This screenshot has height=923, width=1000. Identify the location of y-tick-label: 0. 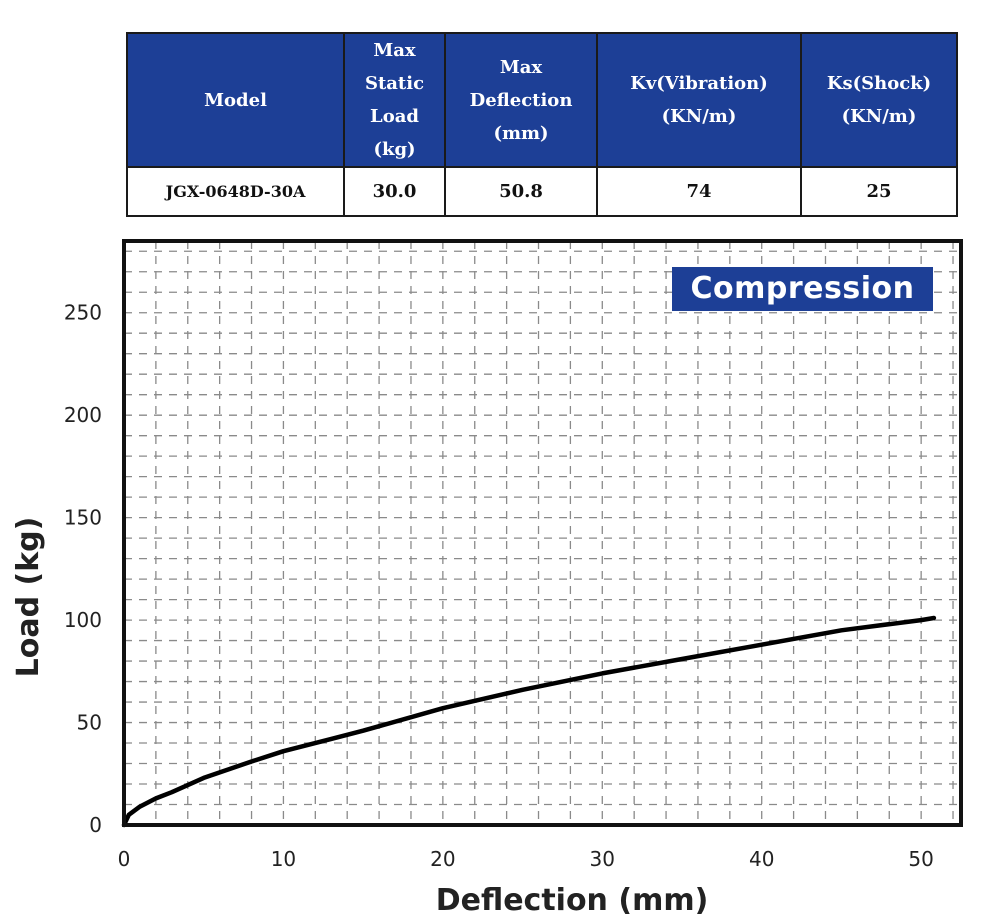
(95, 825).